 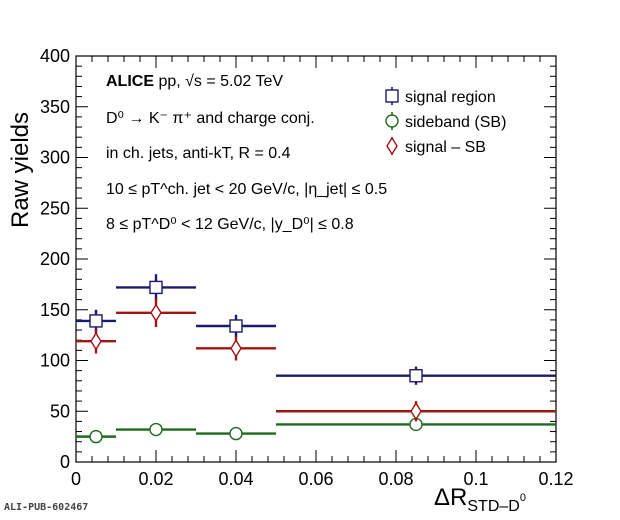 What do you see at coordinates (55, 208) in the screenshot?
I see `y-tick-label: 250` at bounding box center [55, 208].